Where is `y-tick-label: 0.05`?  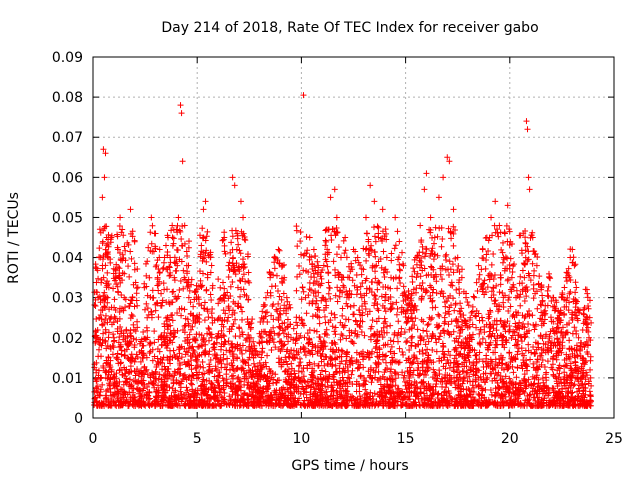
y-tick-label: 0.05 is located at coordinates (67, 218).